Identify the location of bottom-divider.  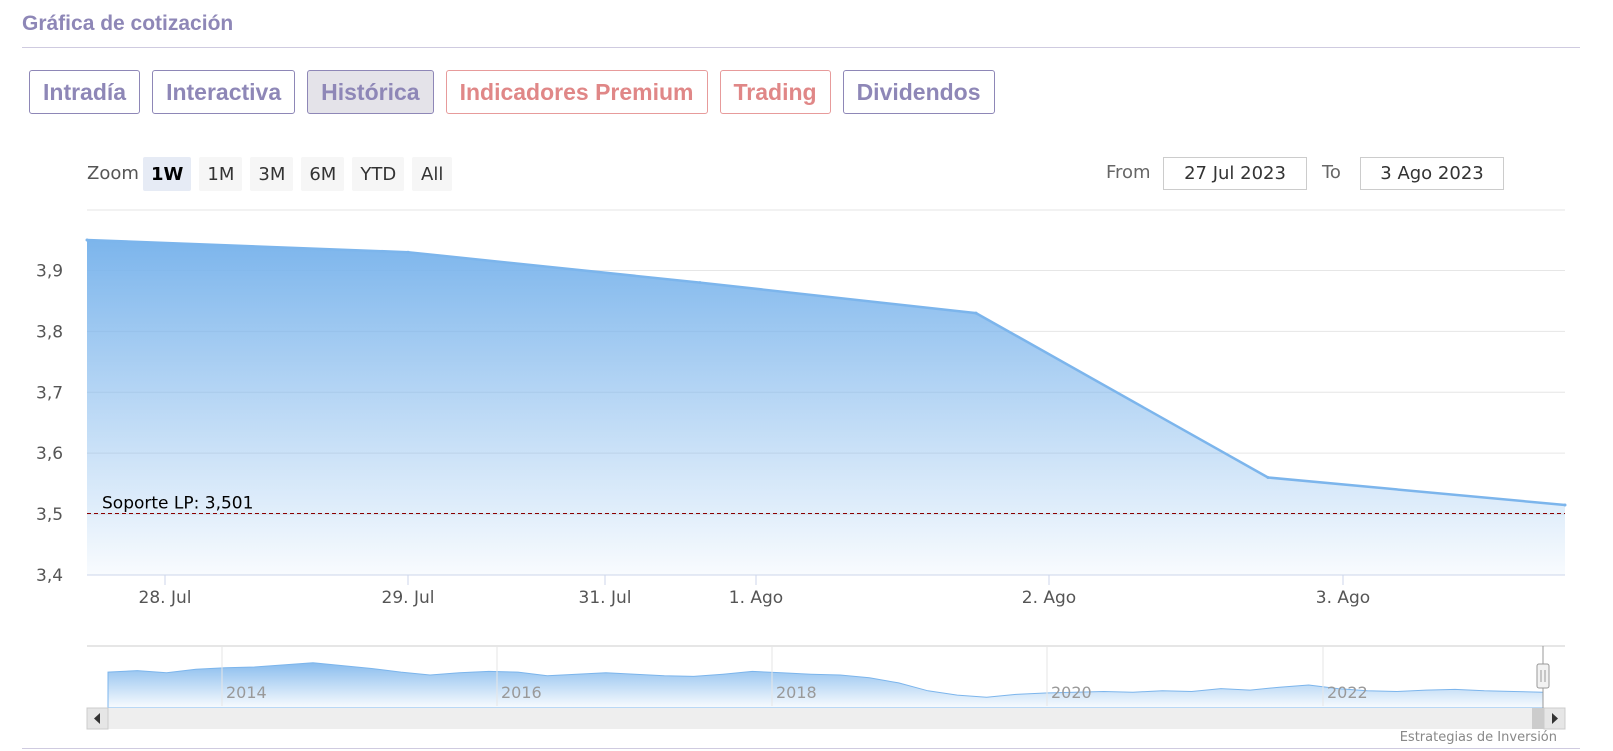
(801, 748).